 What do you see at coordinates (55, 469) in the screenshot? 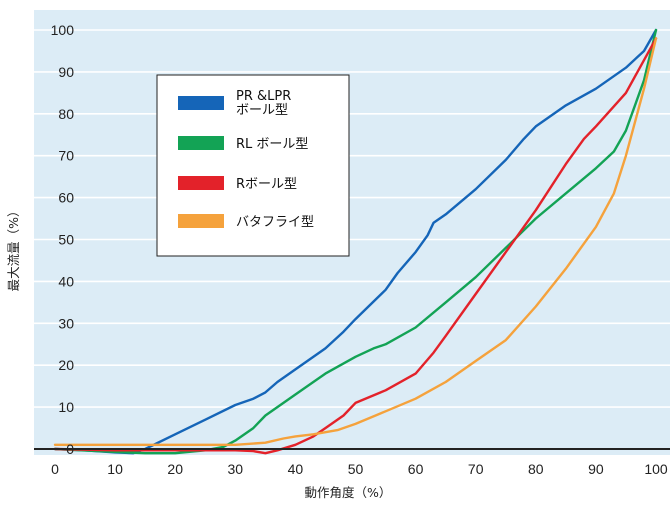
I see `x-tick-label: 0` at bounding box center [55, 469].